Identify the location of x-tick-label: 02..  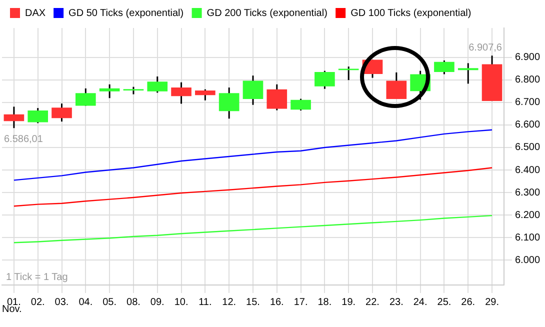
(37, 302).